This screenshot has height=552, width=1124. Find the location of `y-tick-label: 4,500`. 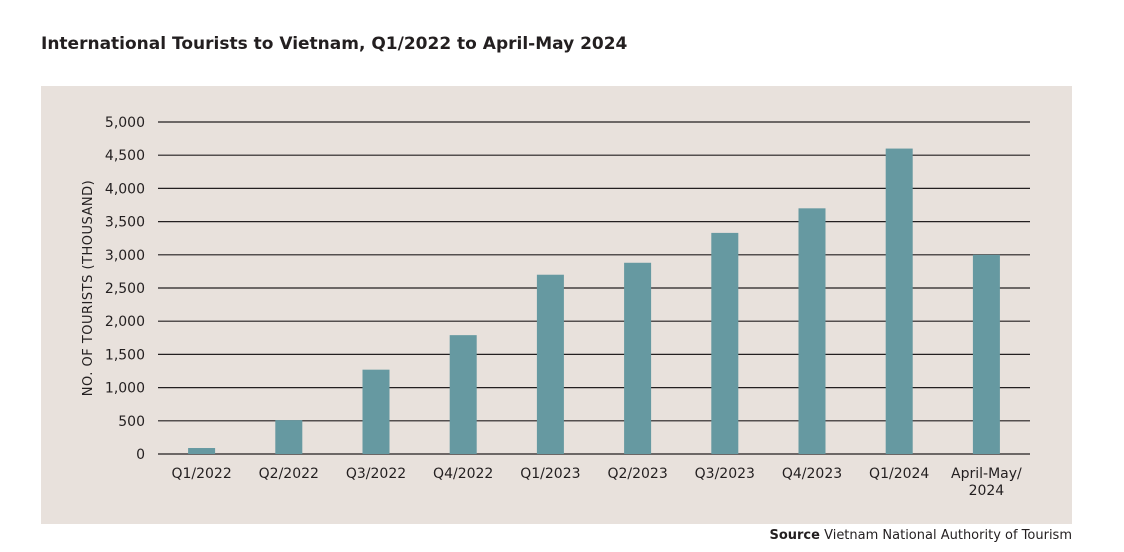

y-tick-label: 4,500 is located at coordinates (125, 156).